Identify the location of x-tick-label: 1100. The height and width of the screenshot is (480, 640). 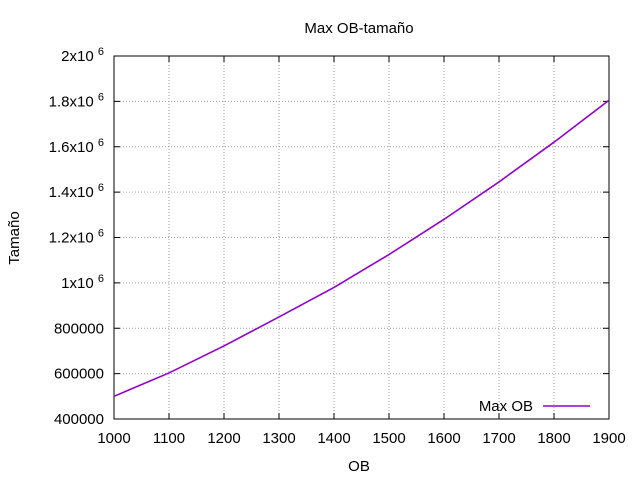
(169, 438).